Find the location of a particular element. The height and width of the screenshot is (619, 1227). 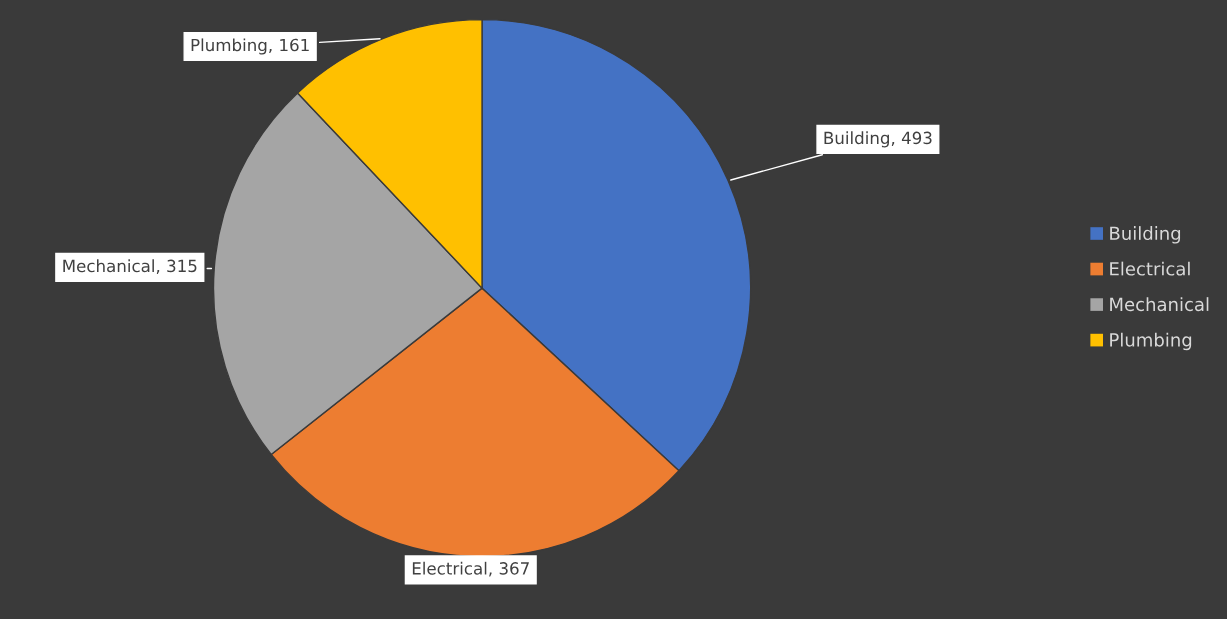

legend-label: Mechanical is located at coordinates (1159, 304).